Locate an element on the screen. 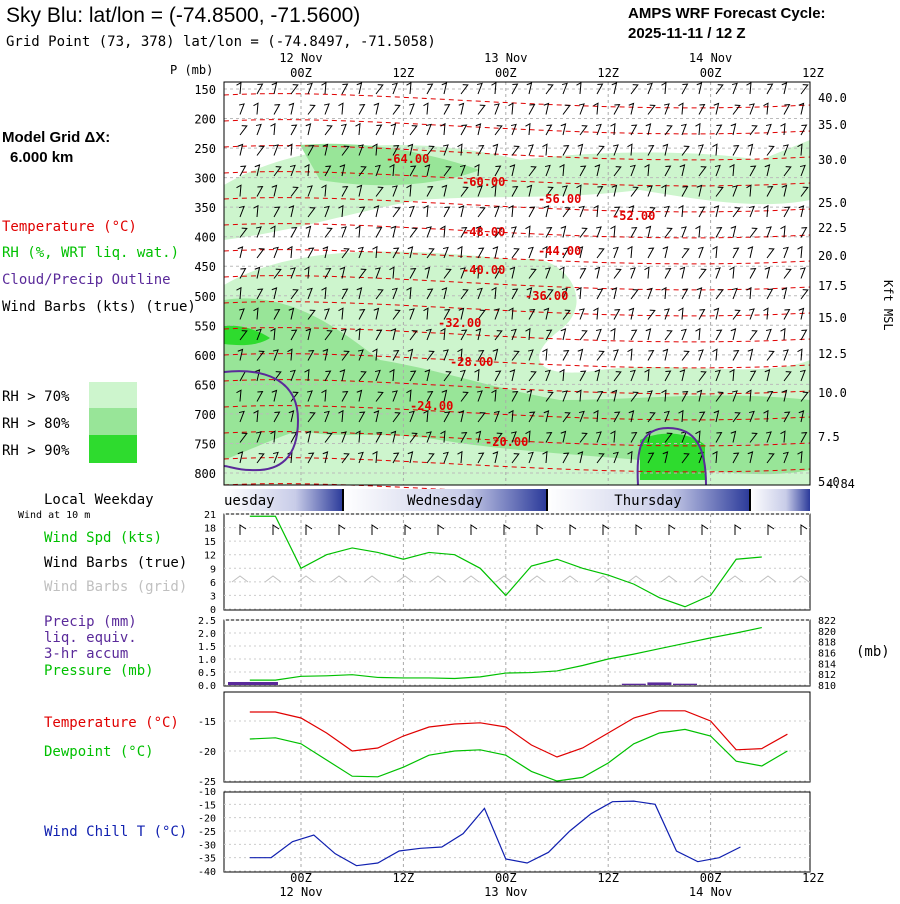  pressure-unit-label: P (mb) is located at coordinates (191, 70).